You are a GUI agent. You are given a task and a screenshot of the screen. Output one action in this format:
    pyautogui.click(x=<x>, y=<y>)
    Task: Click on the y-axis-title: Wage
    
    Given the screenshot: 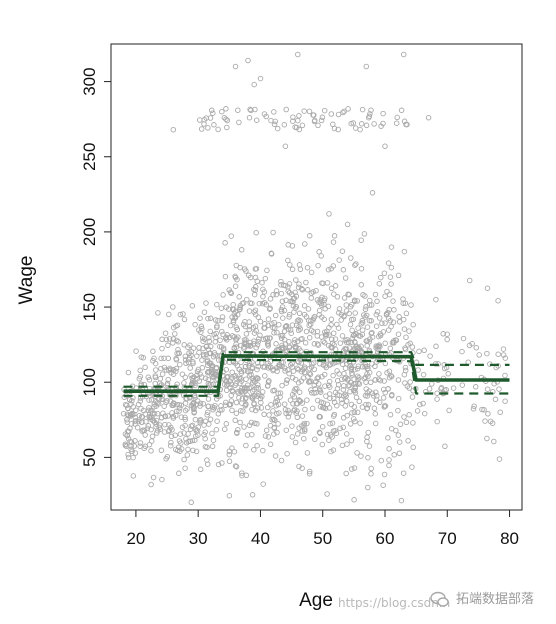 What is the action you would take?
    pyautogui.click(x=26, y=280)
    